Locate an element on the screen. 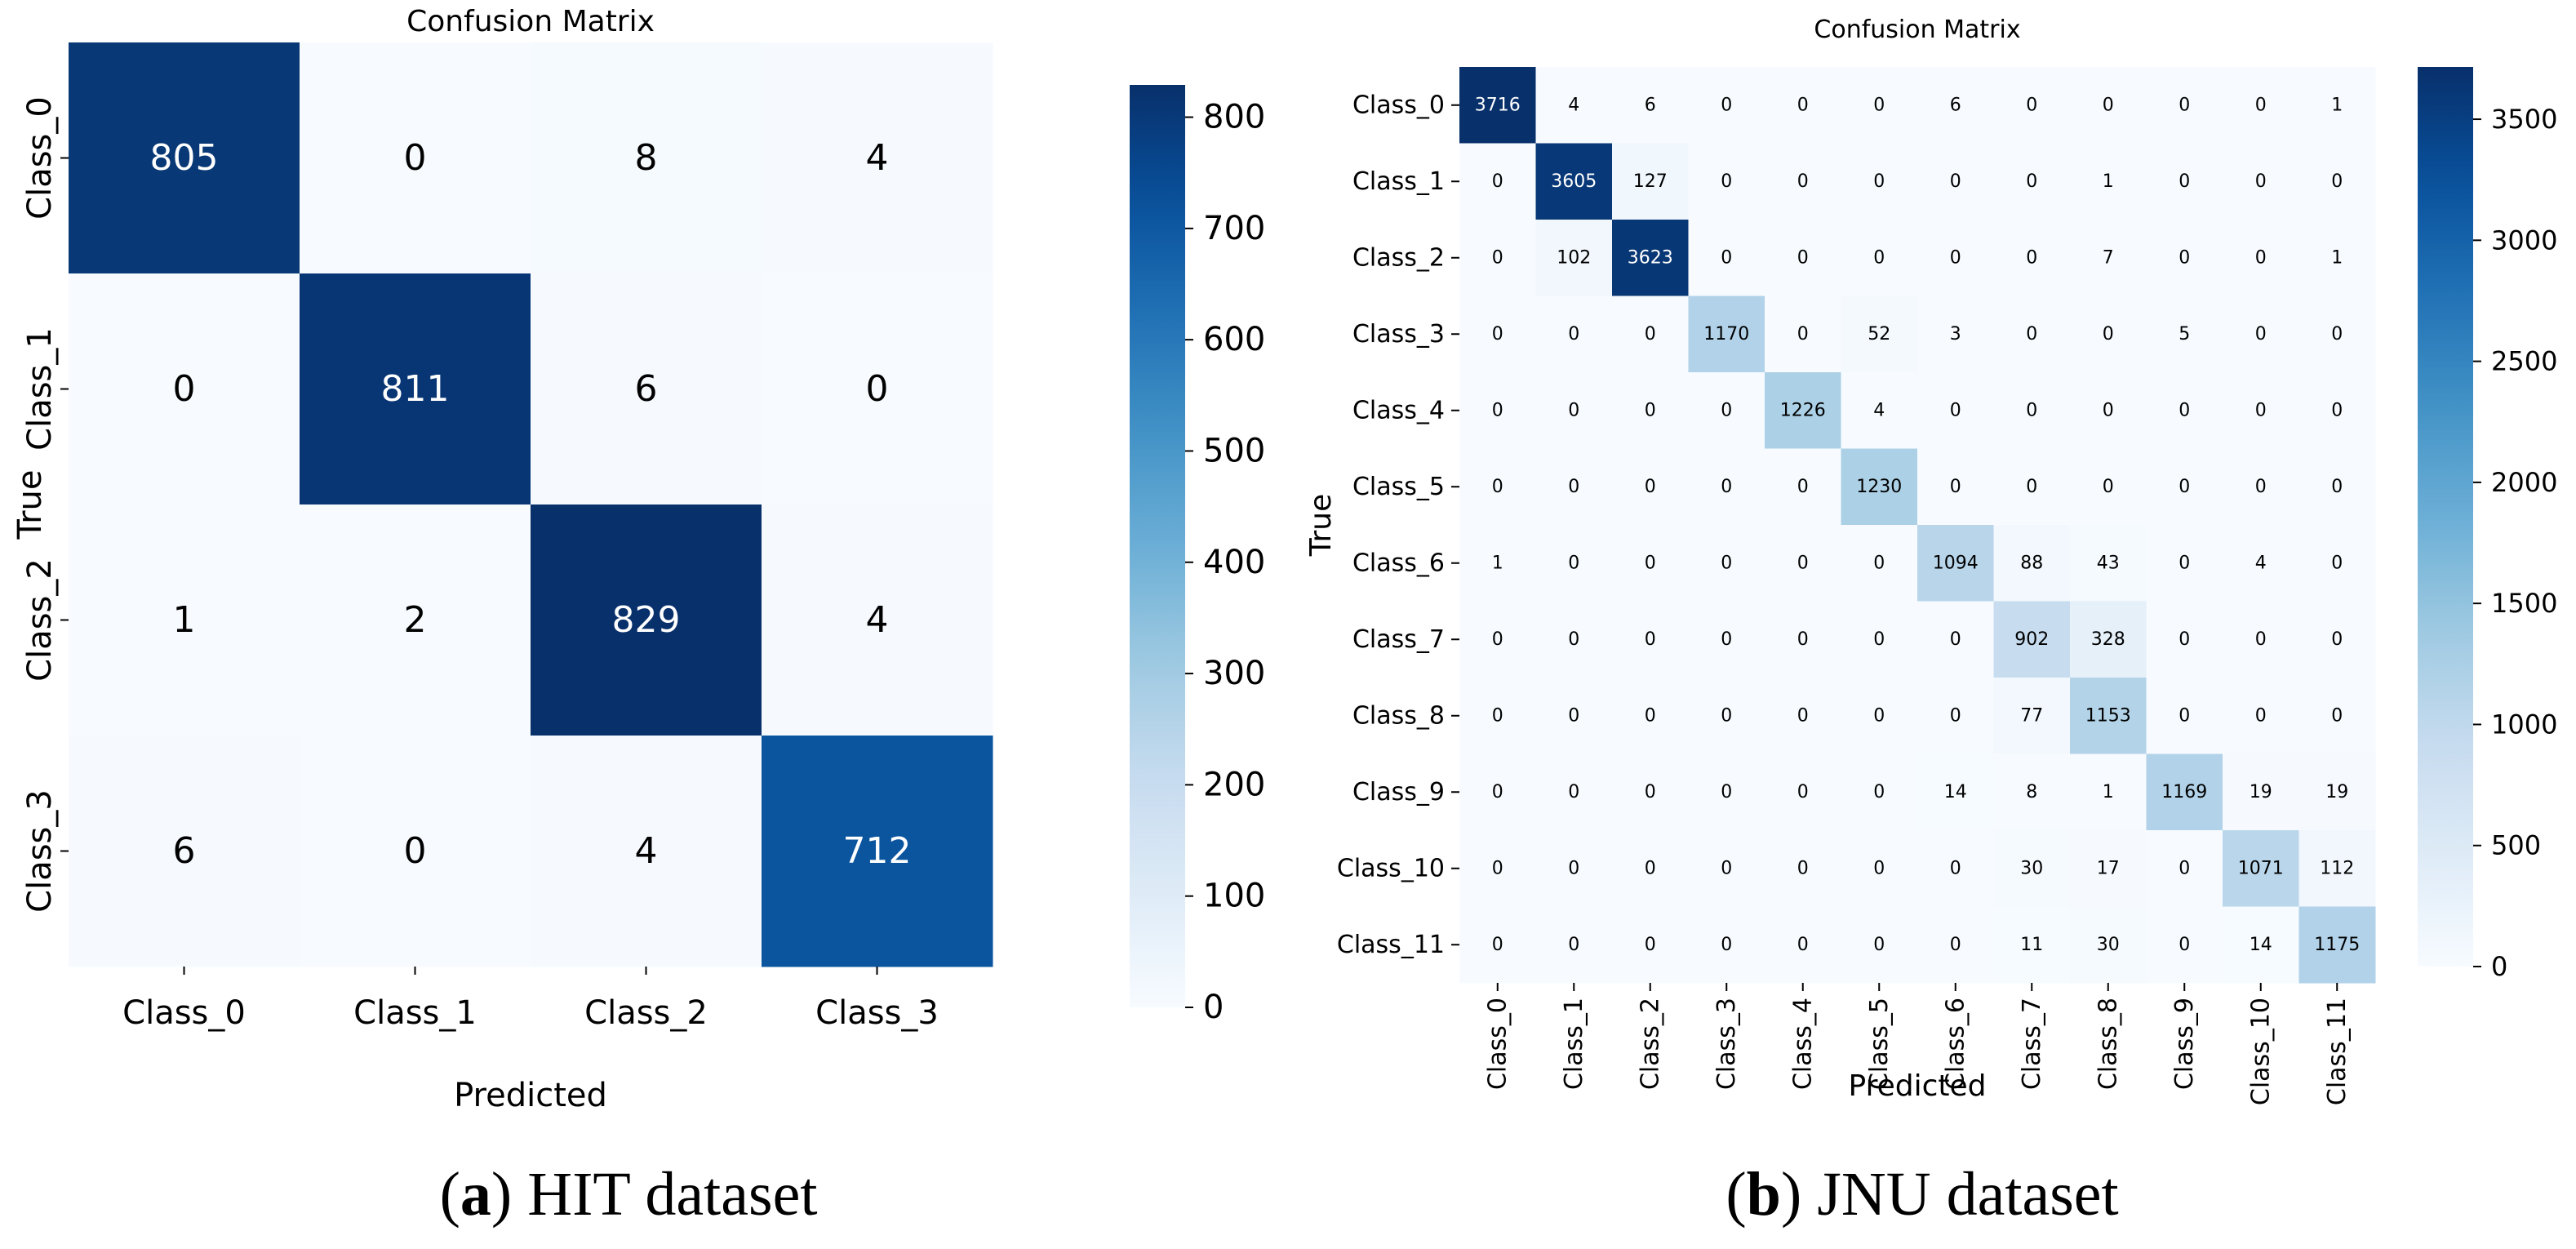  caption-letter: b is located at coordinates (1764, 1194).